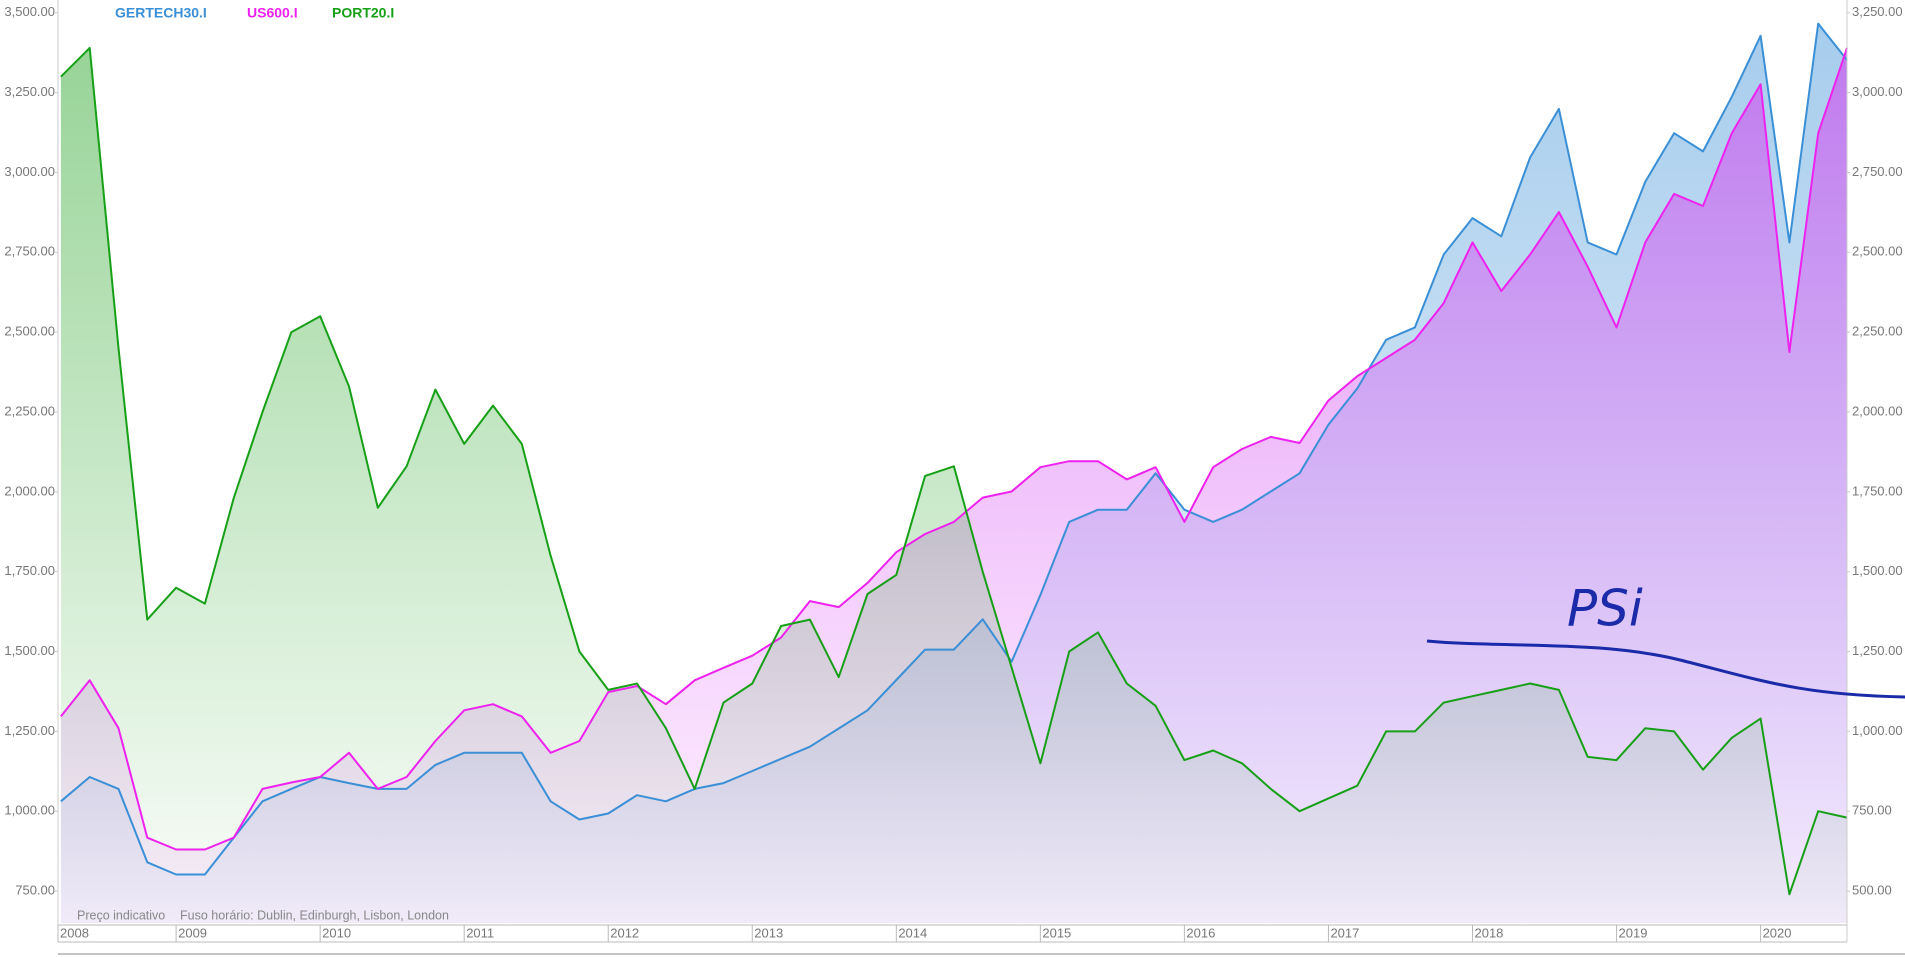 The width and height of the screenshot is (1905, 957). Describe the element at coordinates (29, 410) in the screenshot. I see `y-tick-label: 2,250.00` at that location.